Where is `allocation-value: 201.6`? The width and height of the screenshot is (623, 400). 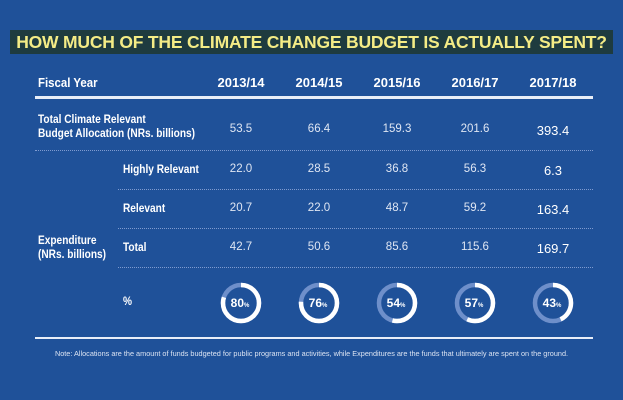
allocation-value: 201.6 is located at coordinates (475, 129).